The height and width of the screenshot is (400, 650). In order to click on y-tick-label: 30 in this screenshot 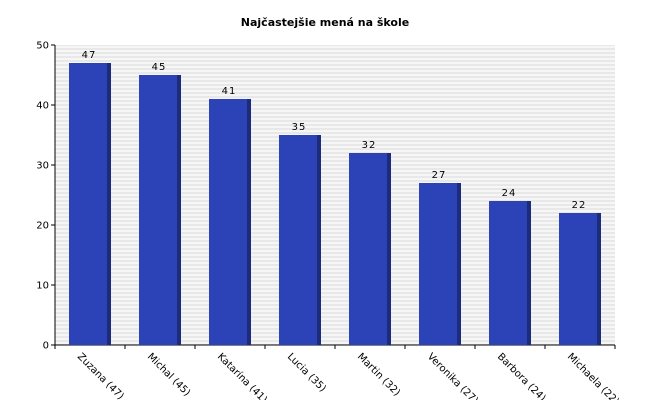, I will do `click(42, 166)`.